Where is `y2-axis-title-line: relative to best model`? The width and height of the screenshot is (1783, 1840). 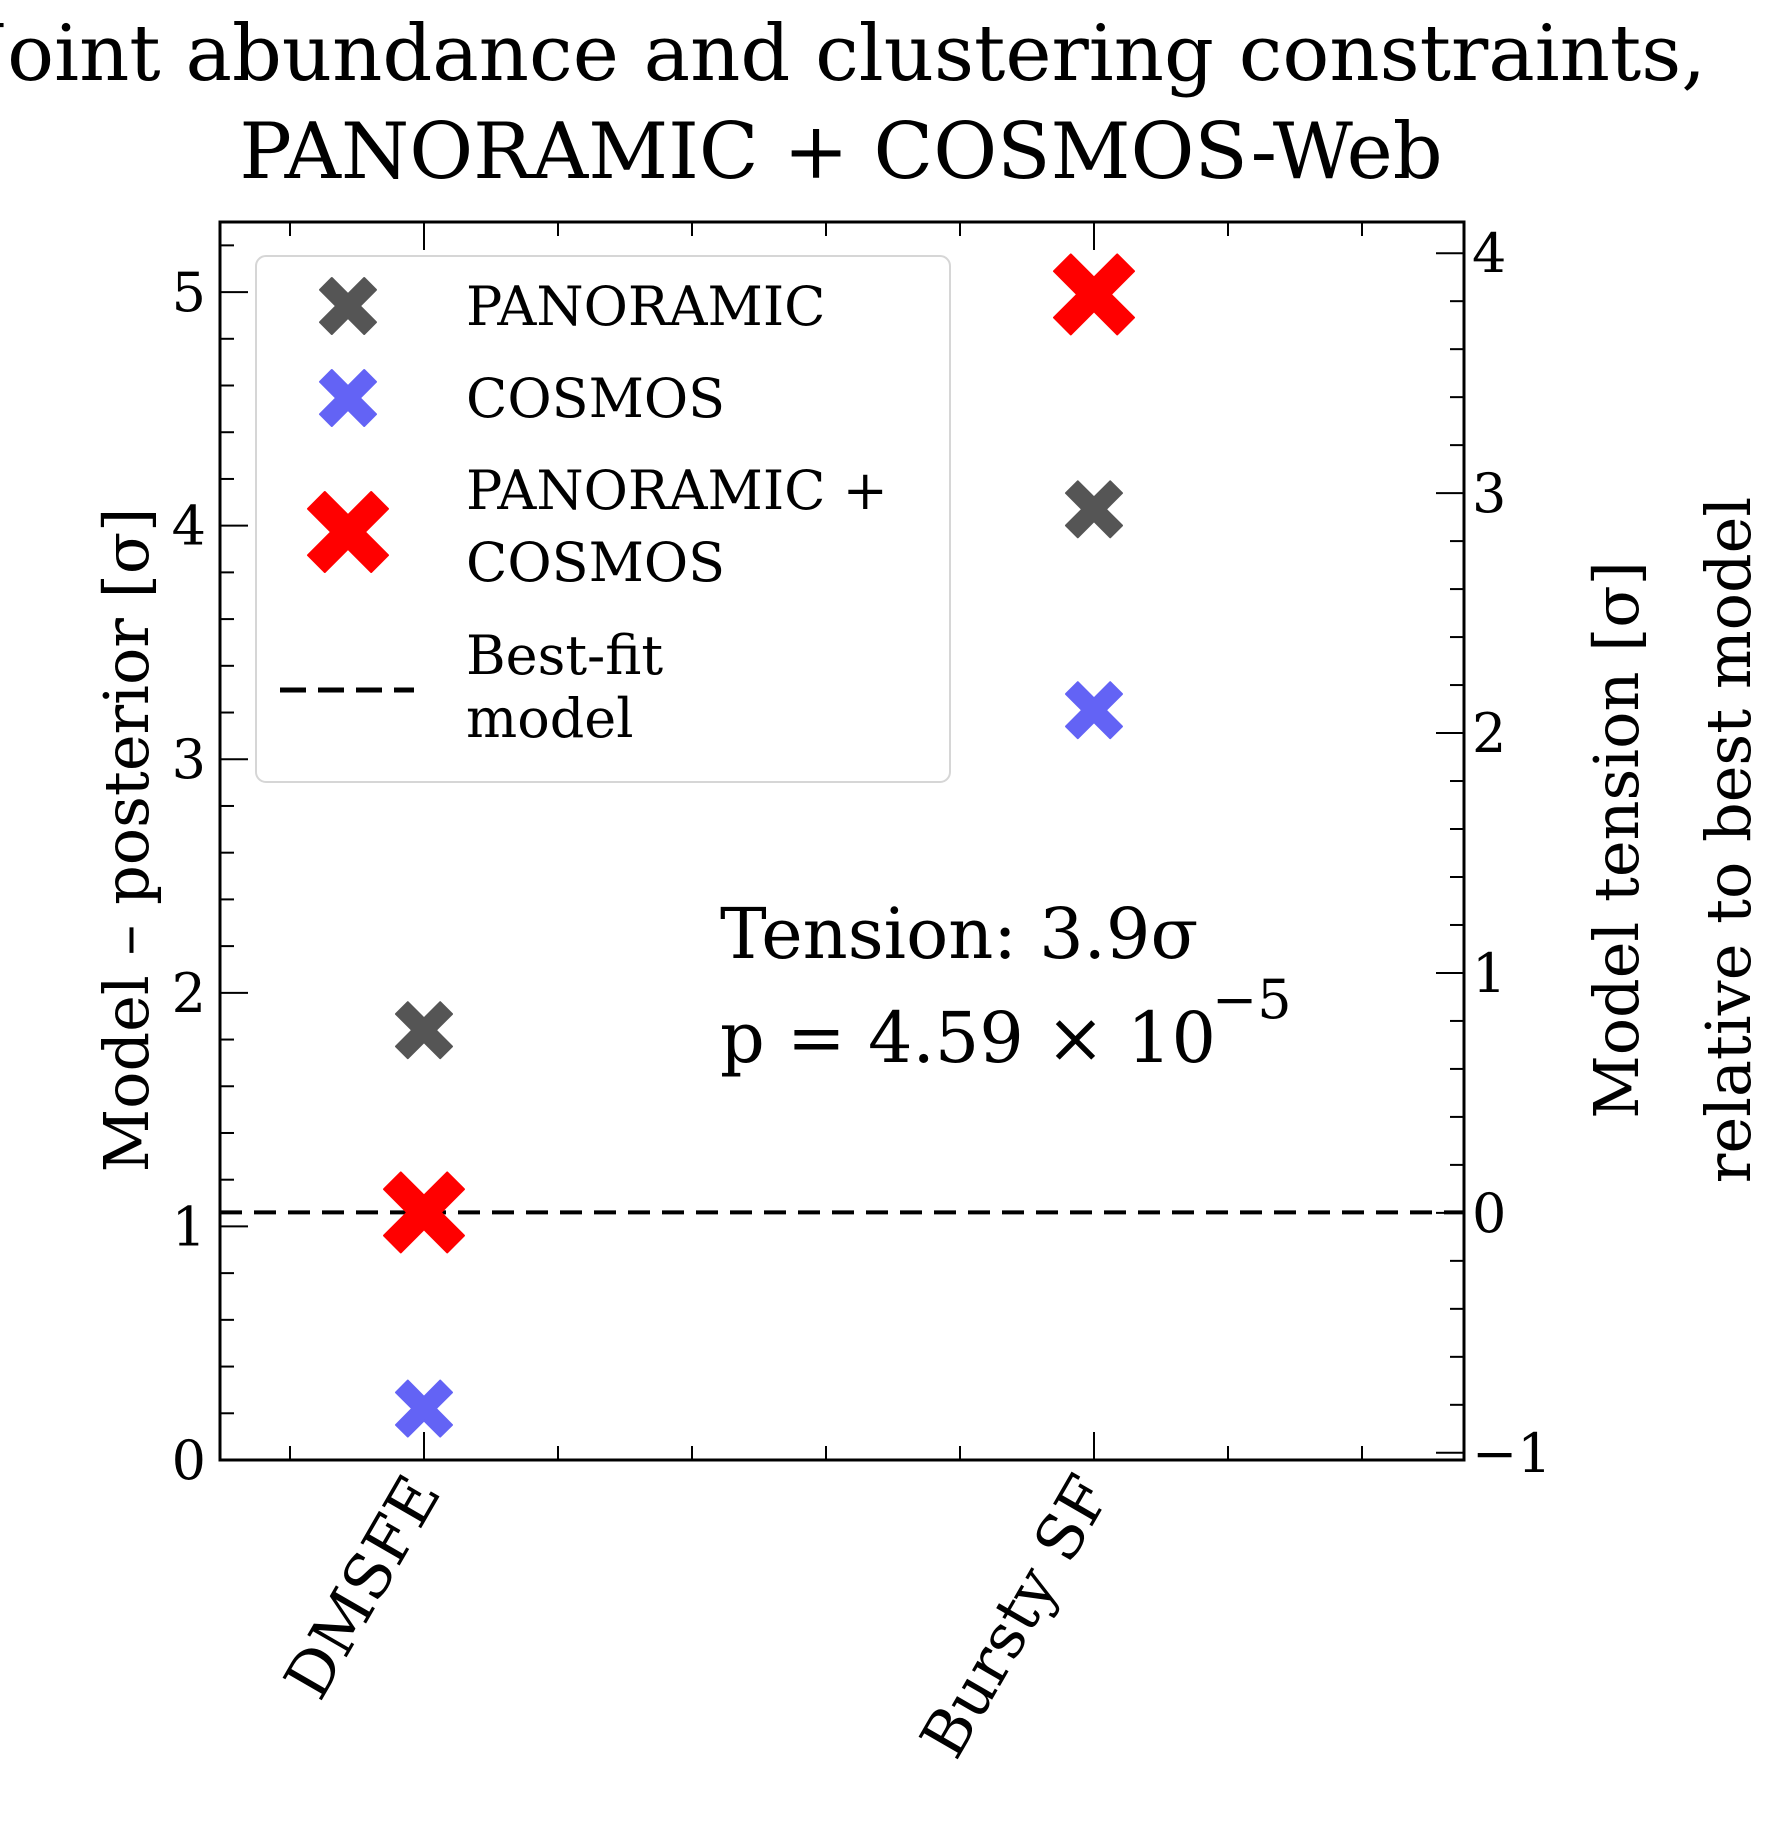 y2-axis-title-line: relative to best model is located at coordinates (1728, 840).